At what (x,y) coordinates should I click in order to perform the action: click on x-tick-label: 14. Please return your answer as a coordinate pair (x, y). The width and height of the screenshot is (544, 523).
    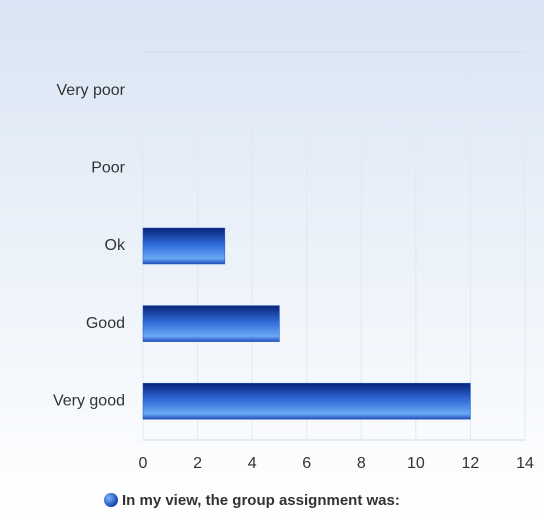
    Looking at the image, I should click on (525, 463).